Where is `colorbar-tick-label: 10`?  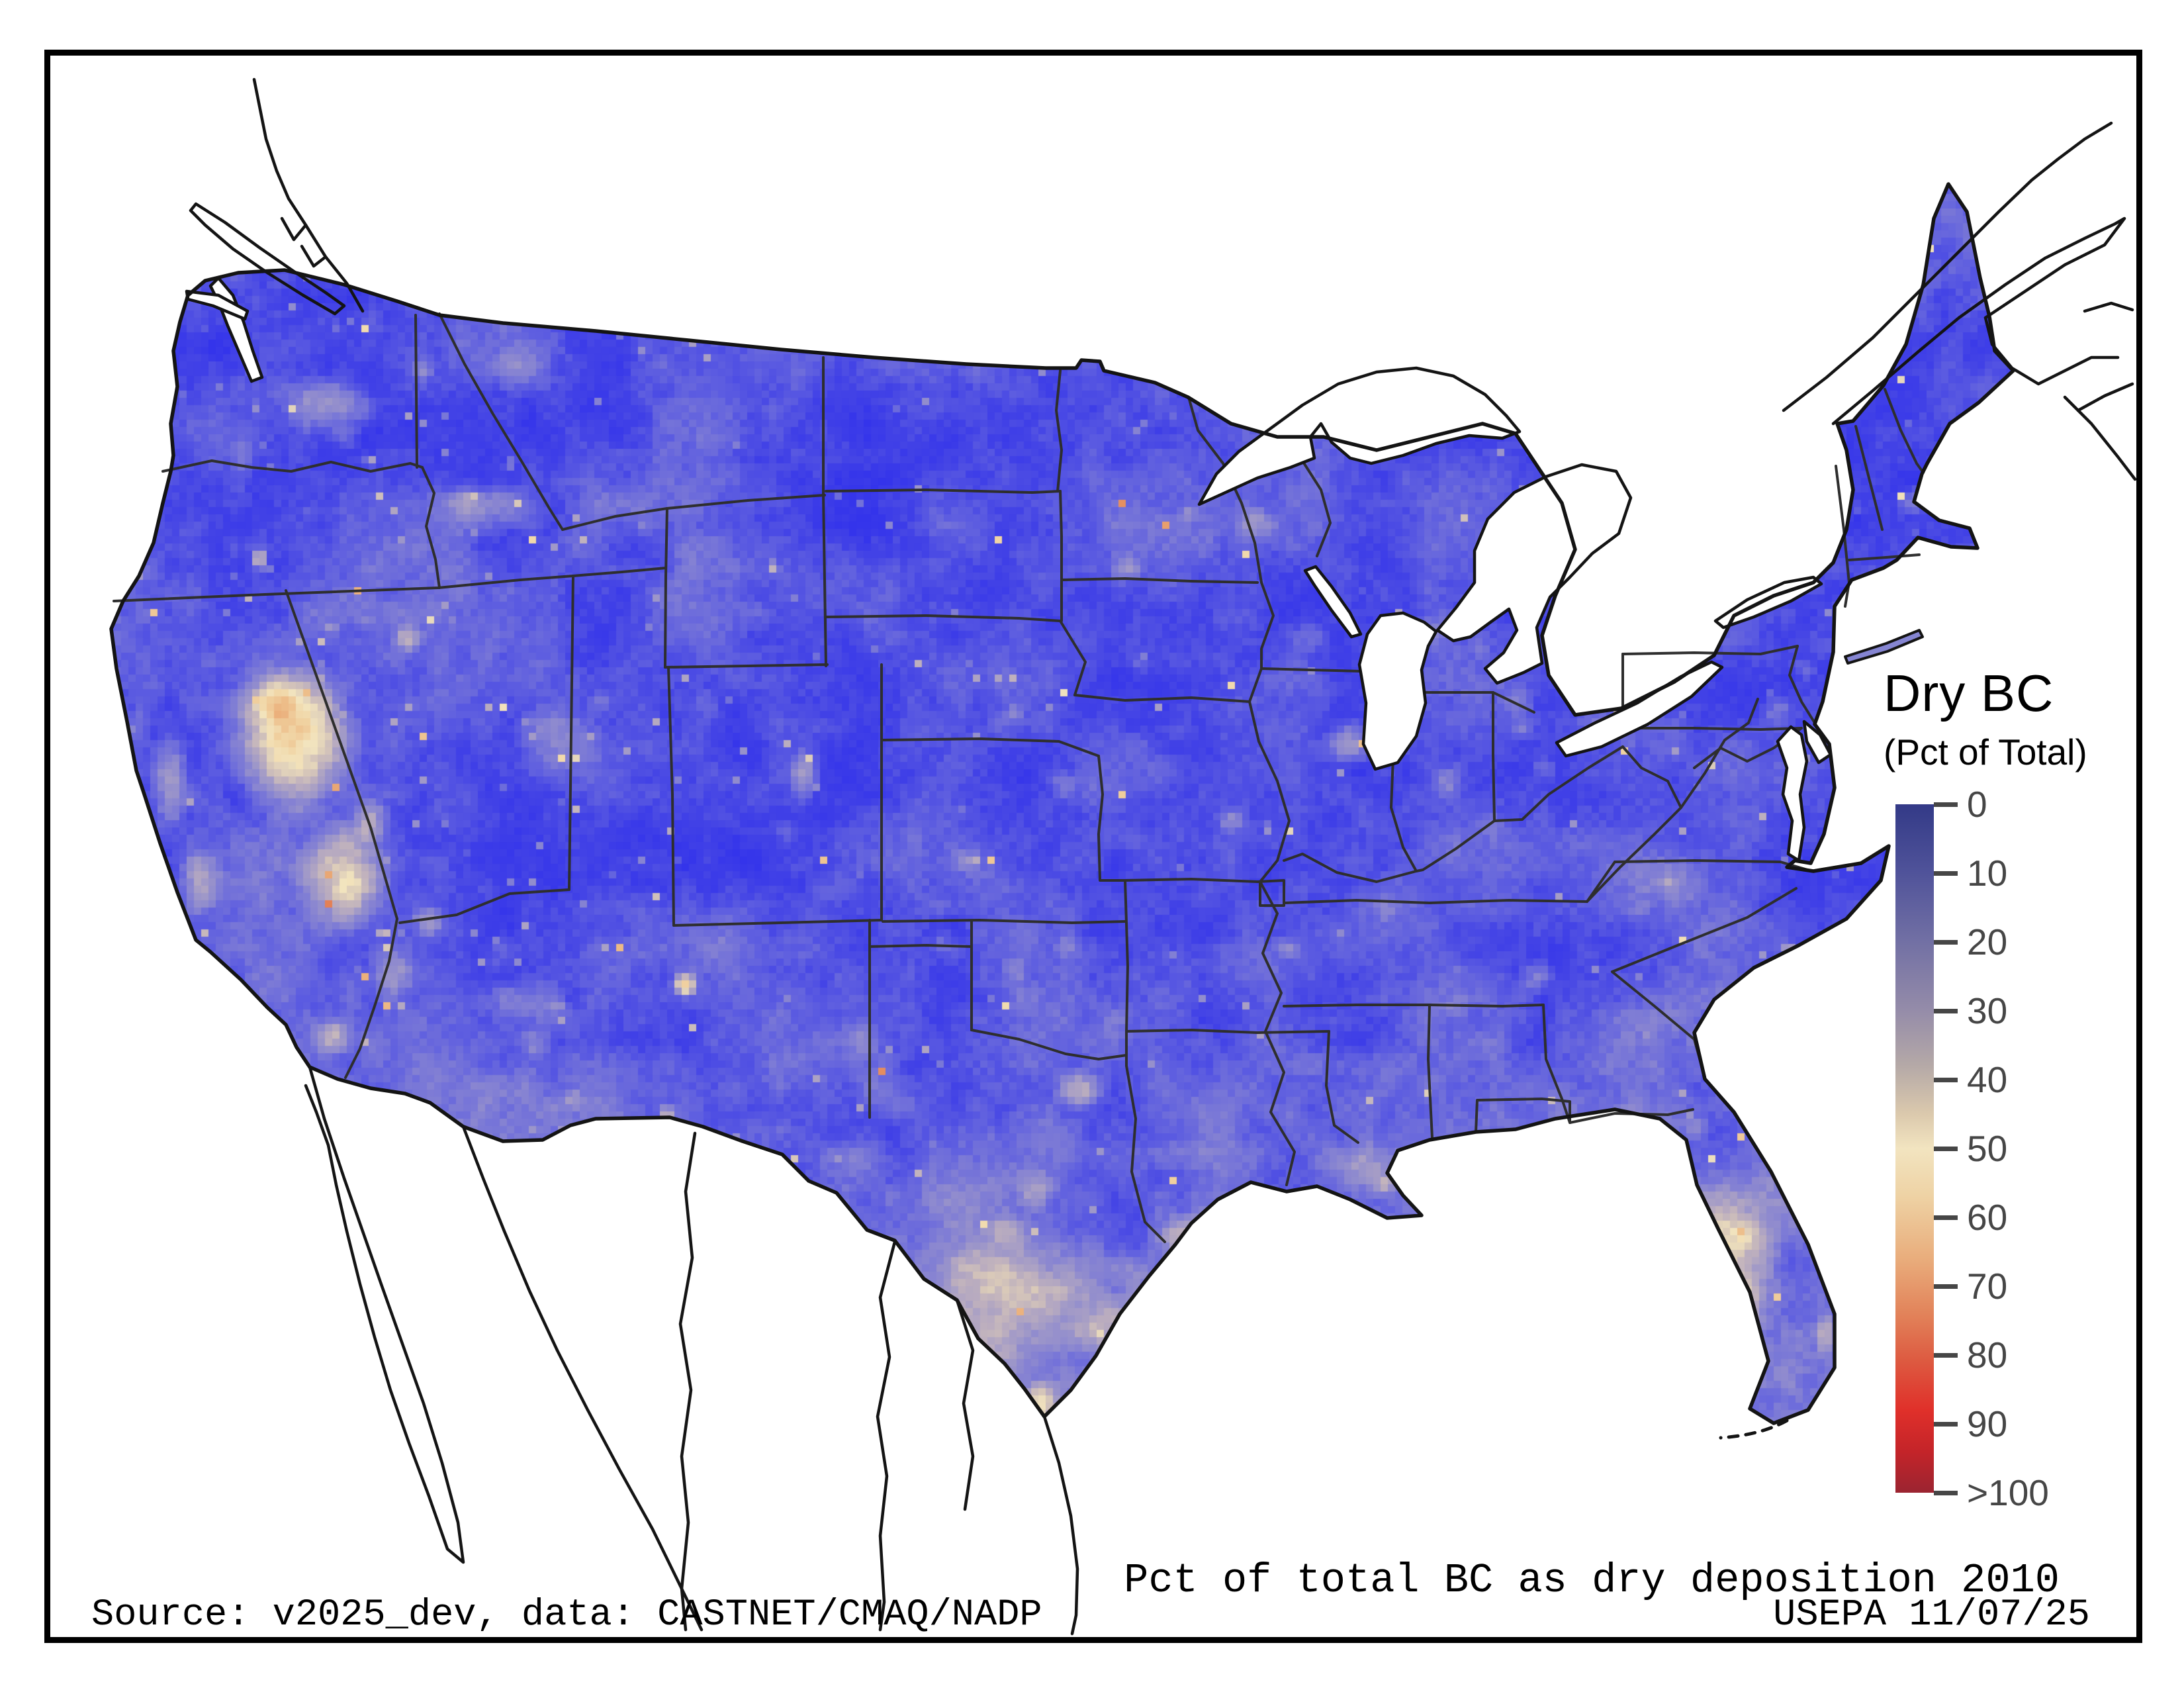
colorbar-tick-label: 10 is located at coordinates (1988, 873).